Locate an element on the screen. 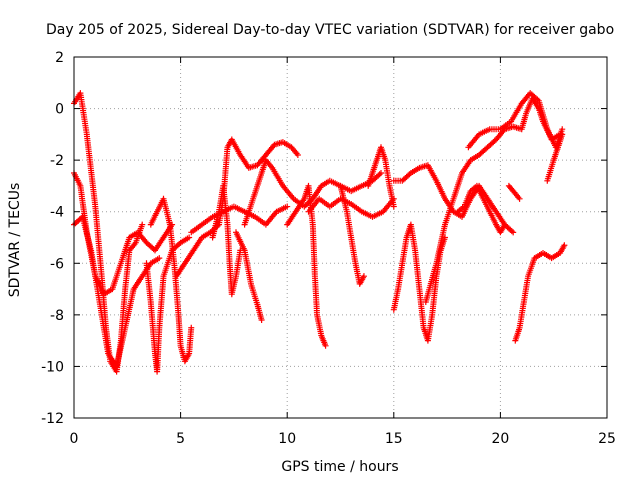  x-tick-label: 5 is located at coordinates (180, 439).